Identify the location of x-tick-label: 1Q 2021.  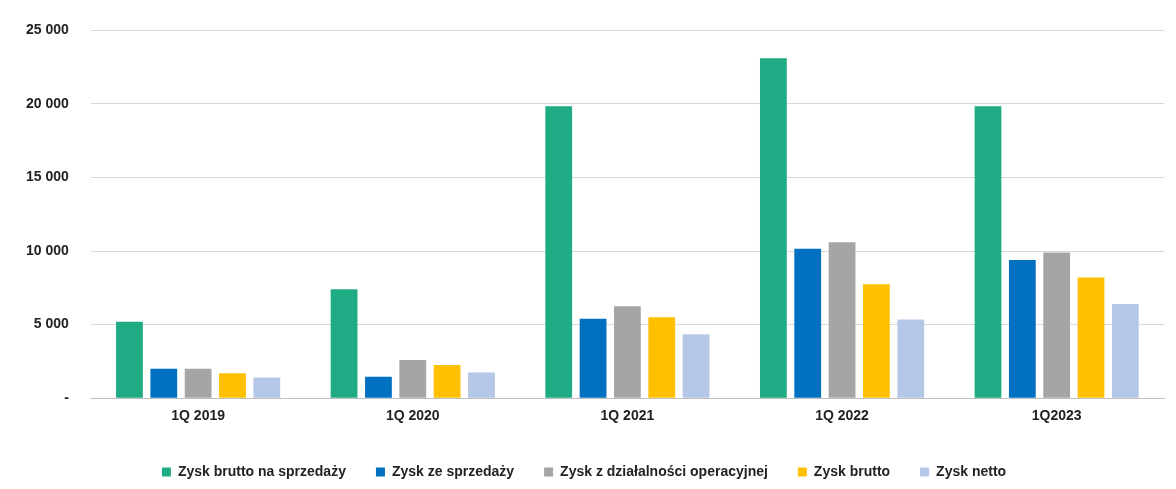
(627, 415).